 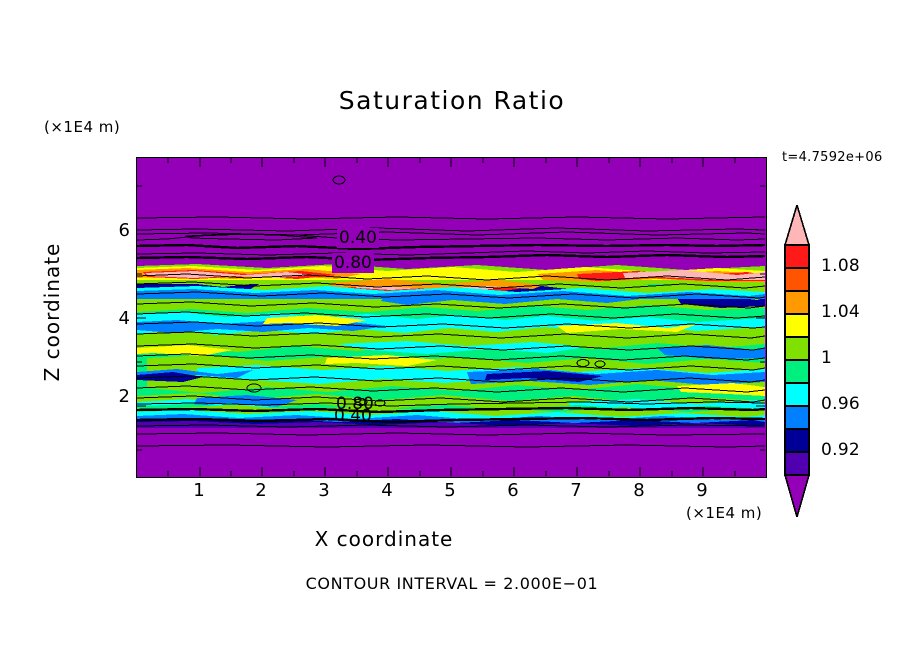 What do you see at coordinates (124, 230) in the screenshot?
I see `y-tick-label: 6` at bounding box center [124, 230].